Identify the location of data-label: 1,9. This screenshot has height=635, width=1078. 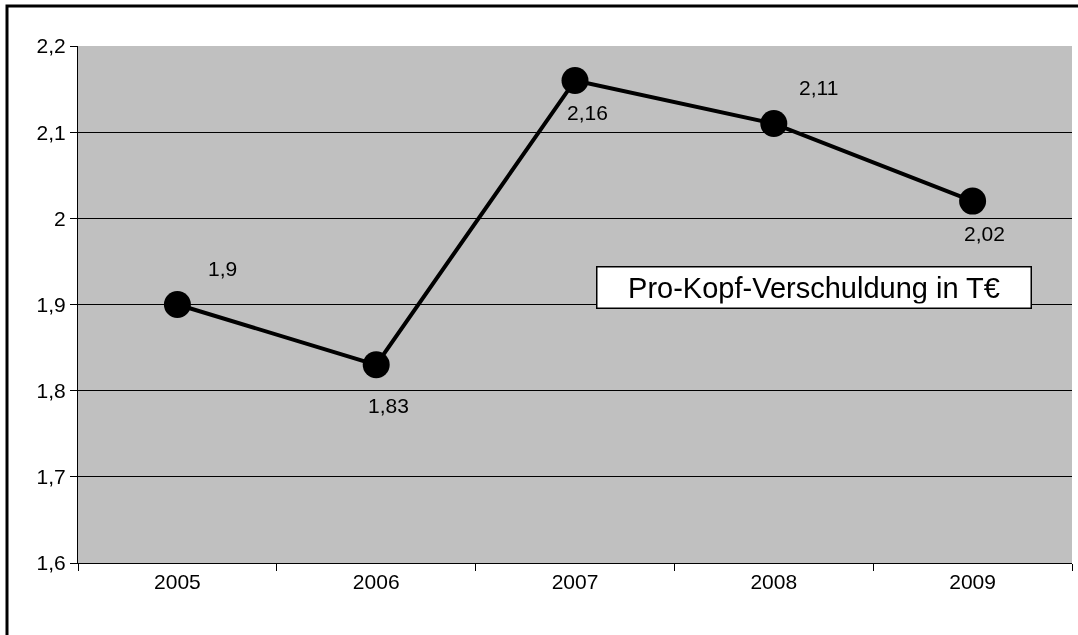
(223, 268).